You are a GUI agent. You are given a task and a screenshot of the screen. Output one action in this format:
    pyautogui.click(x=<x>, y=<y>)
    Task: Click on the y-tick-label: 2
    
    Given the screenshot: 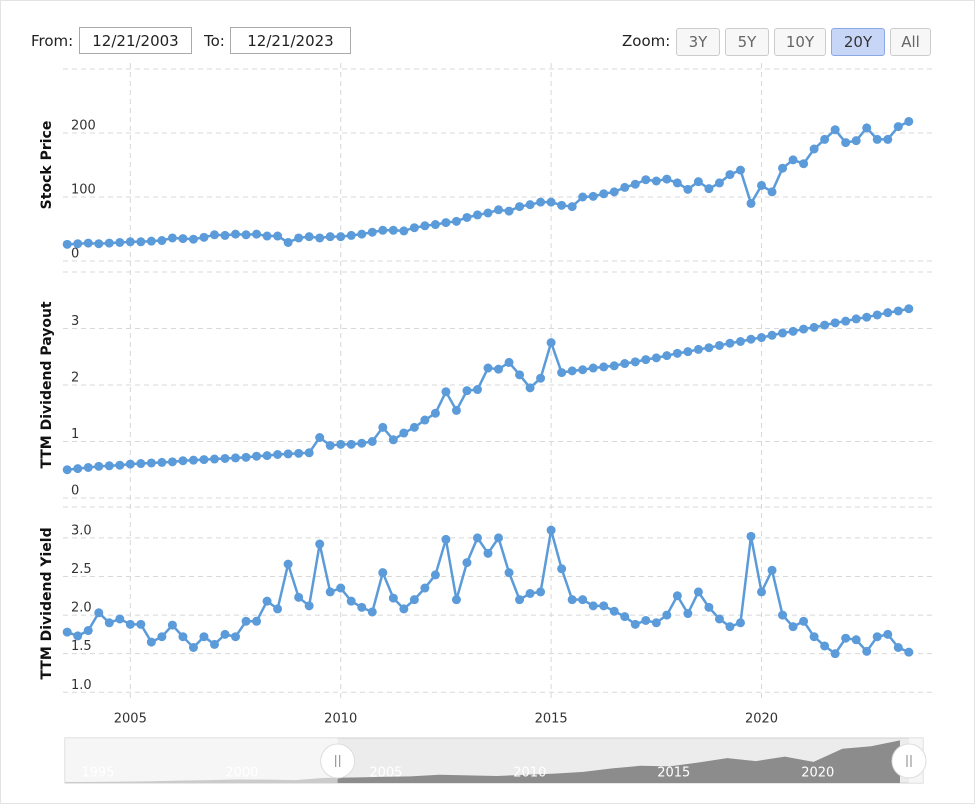 What is the action you would take?
    pyautogui.click(x=75, y=378)
    